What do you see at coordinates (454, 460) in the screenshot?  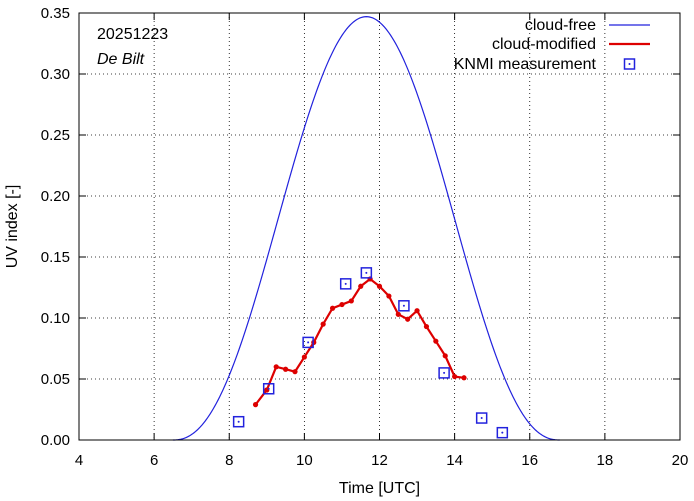 I see `x-tick-label: 14` at bounding box center [454, 460].